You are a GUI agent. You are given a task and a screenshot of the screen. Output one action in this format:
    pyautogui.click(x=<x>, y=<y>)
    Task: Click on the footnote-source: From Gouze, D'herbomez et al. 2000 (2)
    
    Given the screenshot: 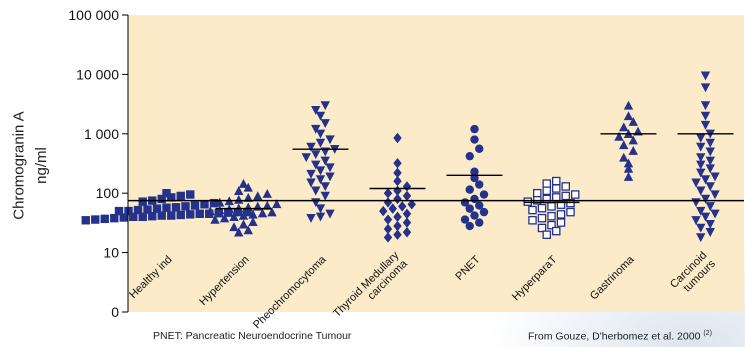 What is the action you would take?
    pyautogui.click(x=620, y=336)
    